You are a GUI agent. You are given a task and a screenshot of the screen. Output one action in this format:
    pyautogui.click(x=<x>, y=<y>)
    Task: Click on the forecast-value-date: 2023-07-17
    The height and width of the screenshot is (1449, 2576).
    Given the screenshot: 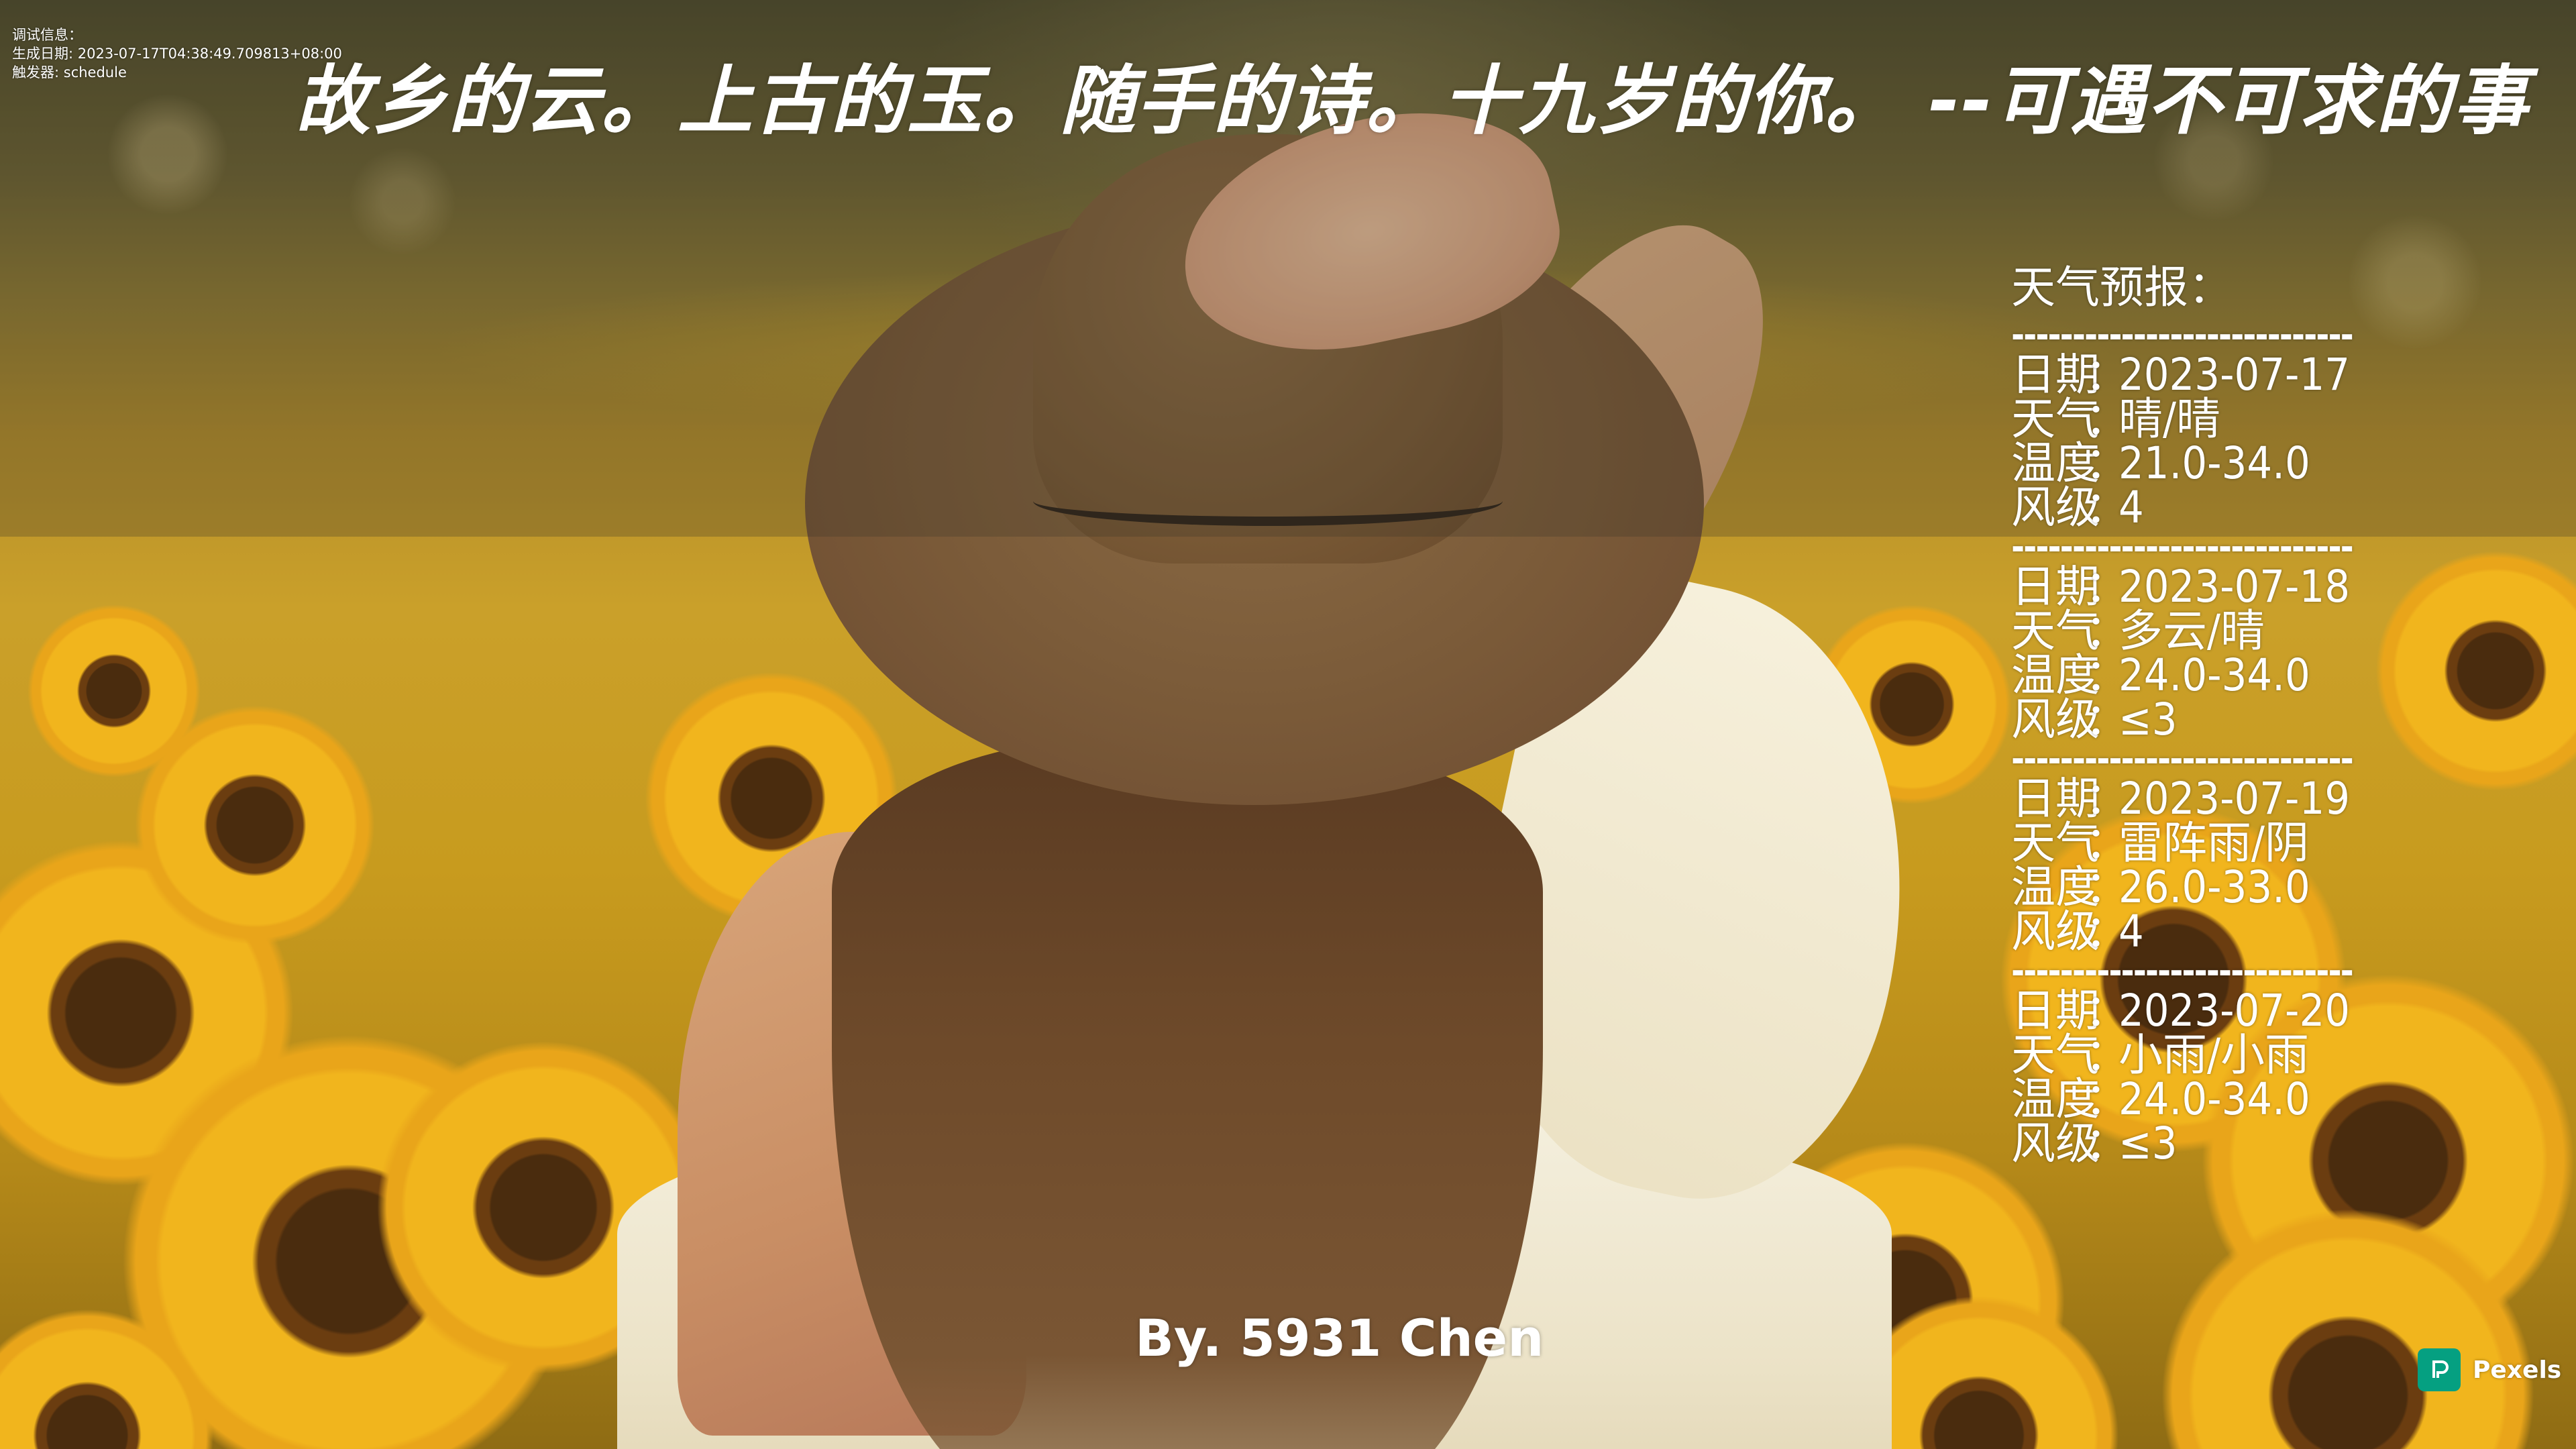 What is the action you would take?
    pyautogui.click(x=2234, y=374)
    